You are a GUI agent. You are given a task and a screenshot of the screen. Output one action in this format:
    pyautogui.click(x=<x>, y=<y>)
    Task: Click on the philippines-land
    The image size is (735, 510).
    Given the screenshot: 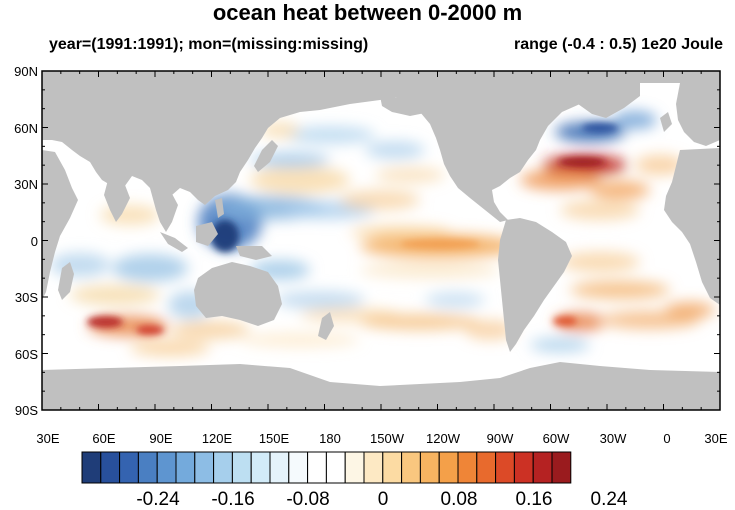 What is the action you would take?
    pyautogui.click(x=219, y=208)
    